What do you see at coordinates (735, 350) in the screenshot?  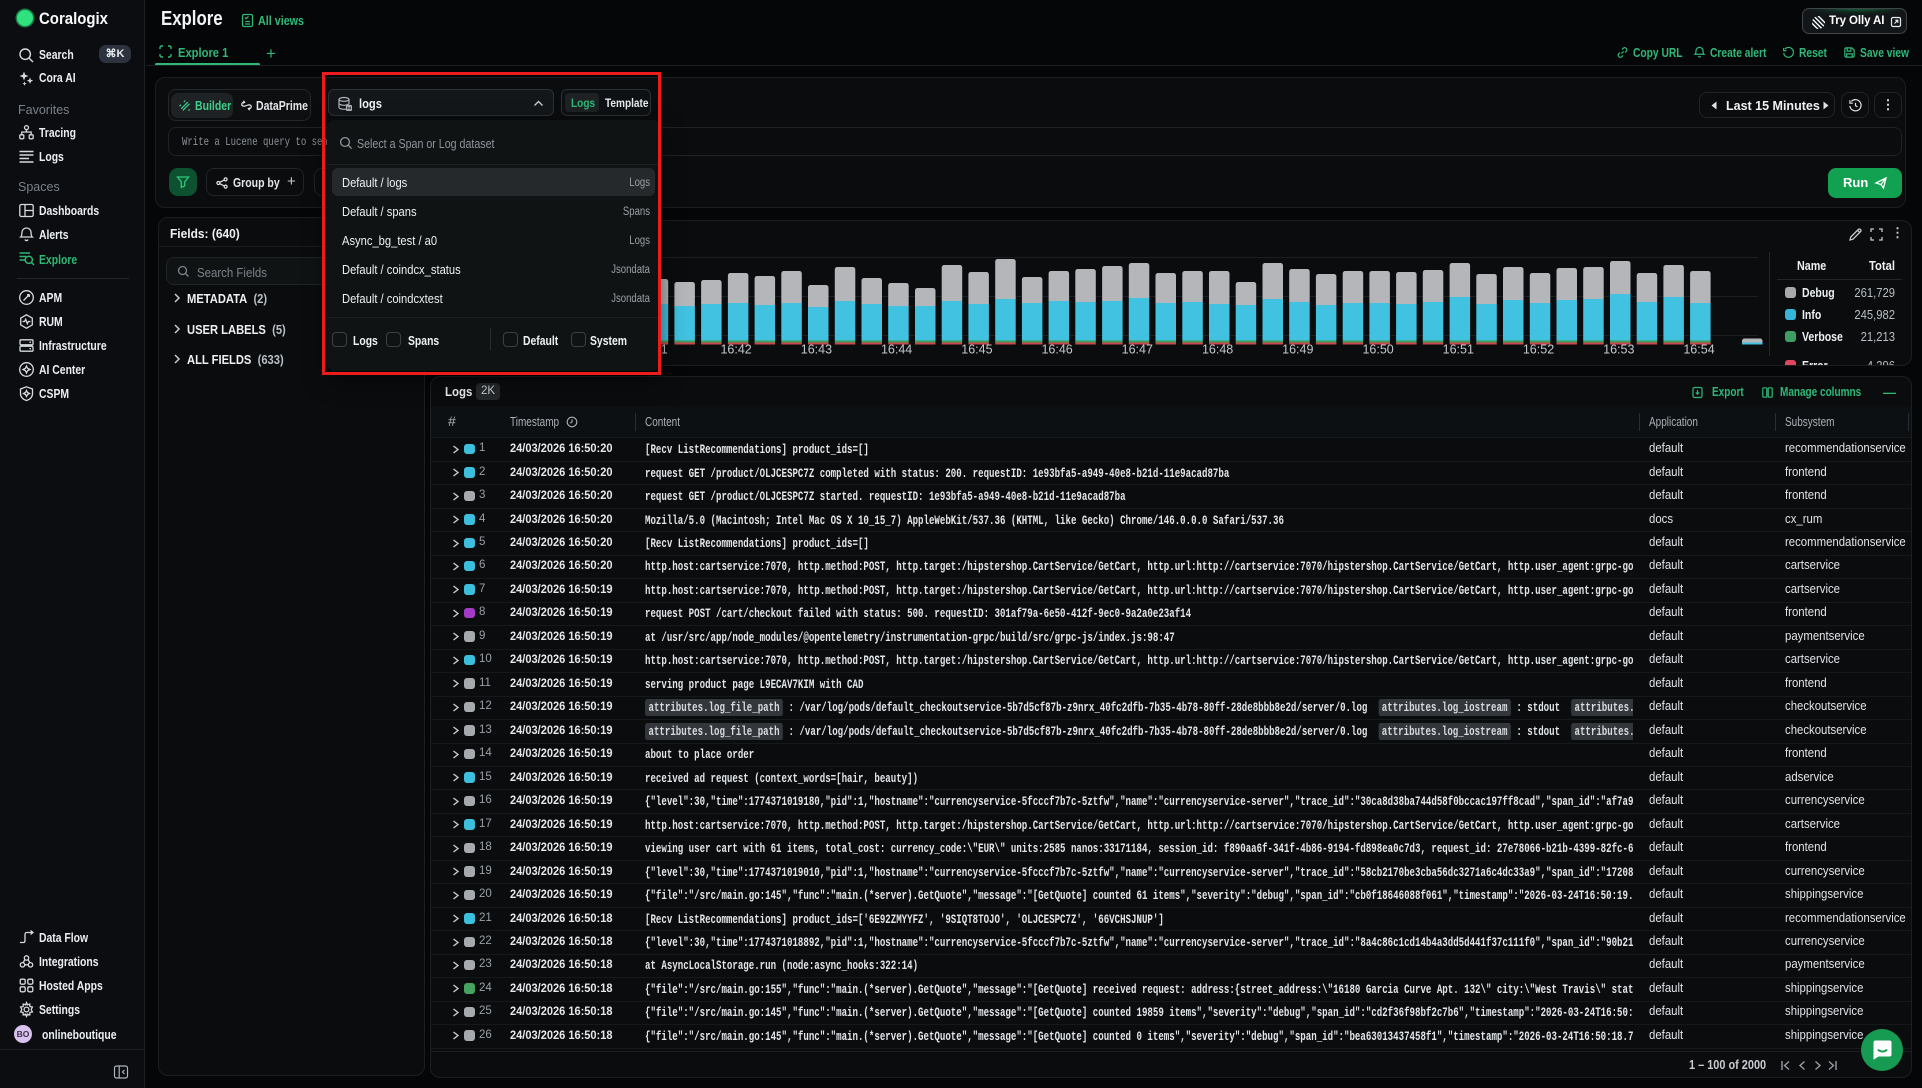 I see `svg-text: 16:42` at bounding box center [735, 350].